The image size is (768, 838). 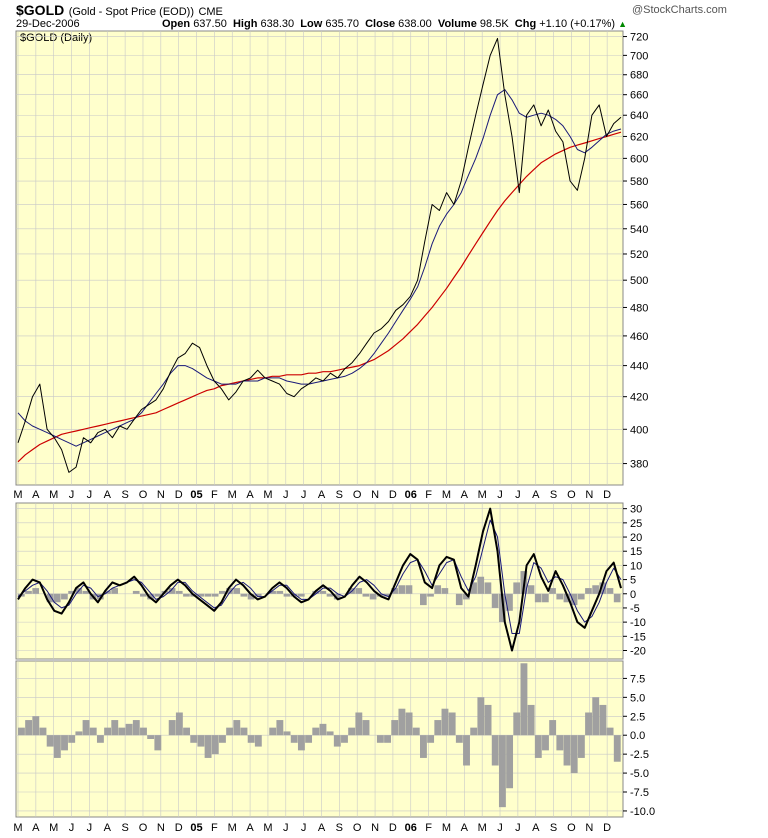 What do you see at coordinates (638, 637) in the screenshot?
I see `momentum-y-tick-label: -15` at bounding box center [638, 637].